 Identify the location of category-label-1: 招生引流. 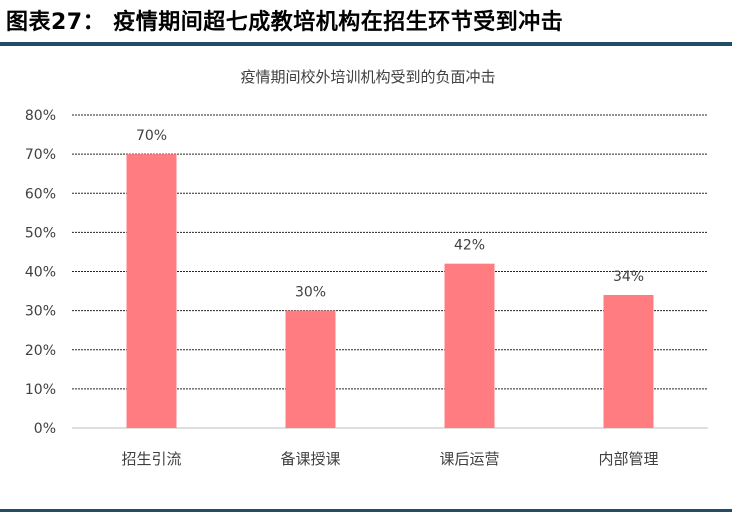
(151, 459).